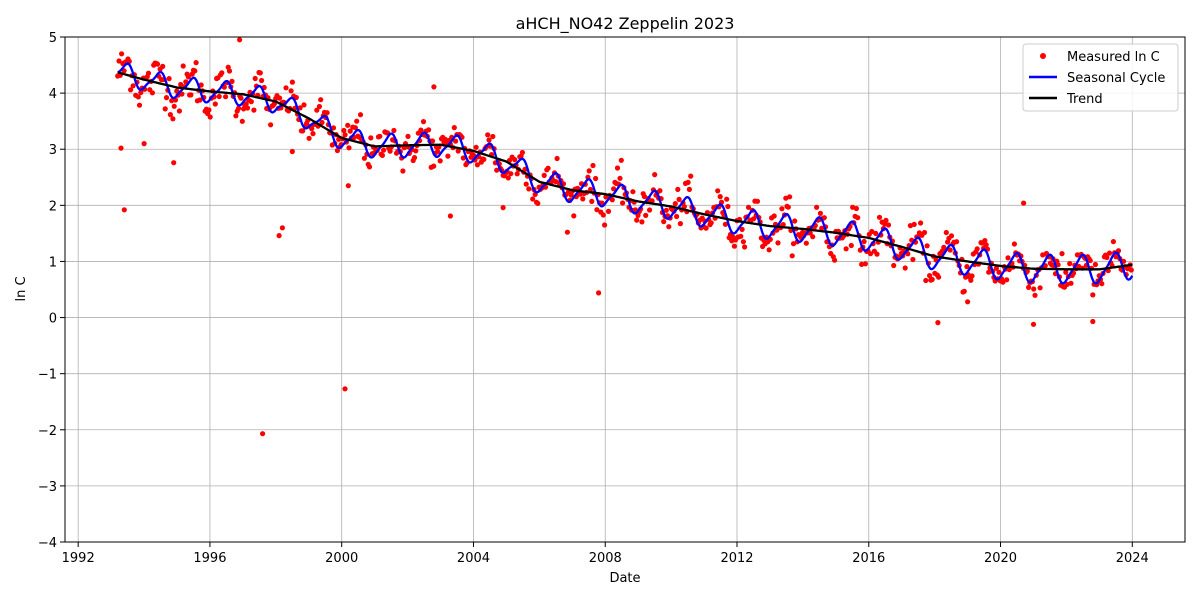  What do you see at coordinates (1084, 99) in the screenshot?
I see `legend-label-trend: Trend` at bounding box center [1084, 99].